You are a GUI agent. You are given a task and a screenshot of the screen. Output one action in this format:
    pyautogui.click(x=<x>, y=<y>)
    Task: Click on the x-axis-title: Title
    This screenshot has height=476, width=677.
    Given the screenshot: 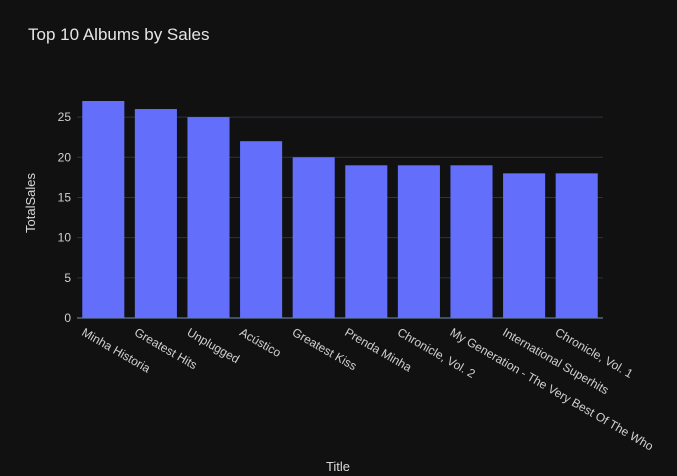 What is the action you would take?
    pyautogui.click(x=338, y=466)
    